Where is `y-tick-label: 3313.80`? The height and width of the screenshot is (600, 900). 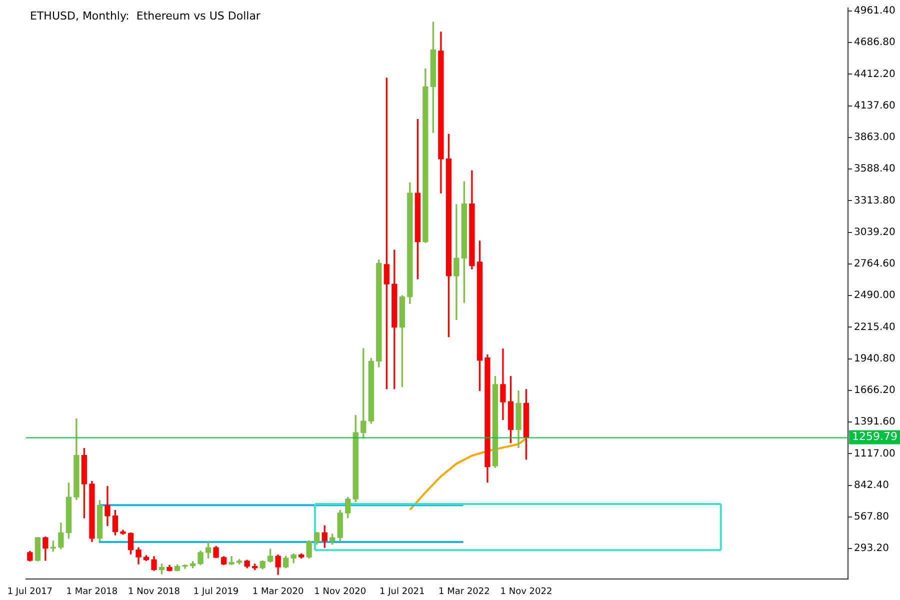 y-tick-label: 3313.80 is located at coordinates (875, 200).